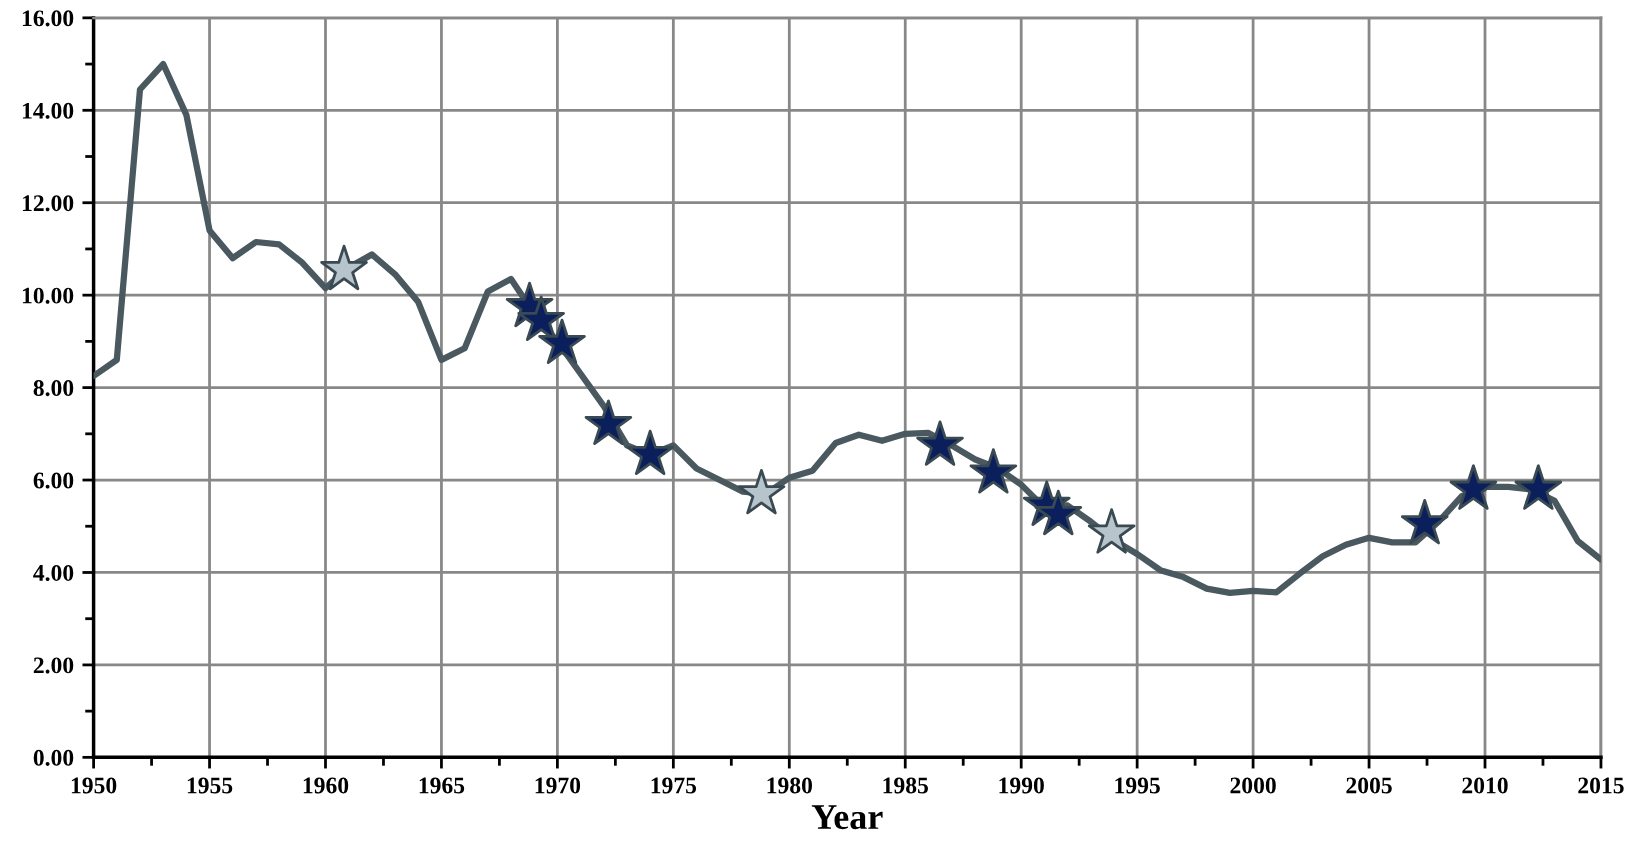 The image size is (1642, 850). What do you see at coordinates (48, 110) in the screenshot?
I see `y-tick-label: 14.00` at bounding box center [48, 110].